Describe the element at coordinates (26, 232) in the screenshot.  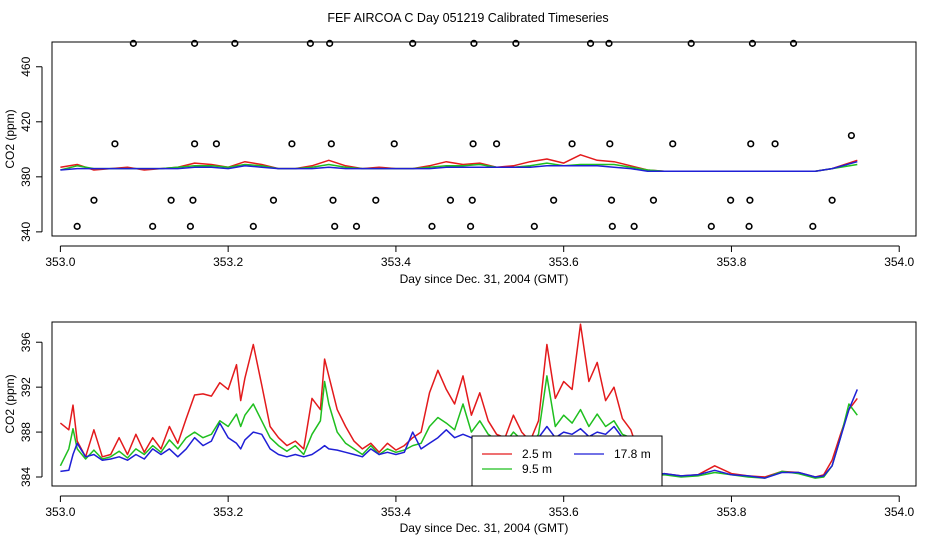
I see `y-tick-label: 340` at that location.